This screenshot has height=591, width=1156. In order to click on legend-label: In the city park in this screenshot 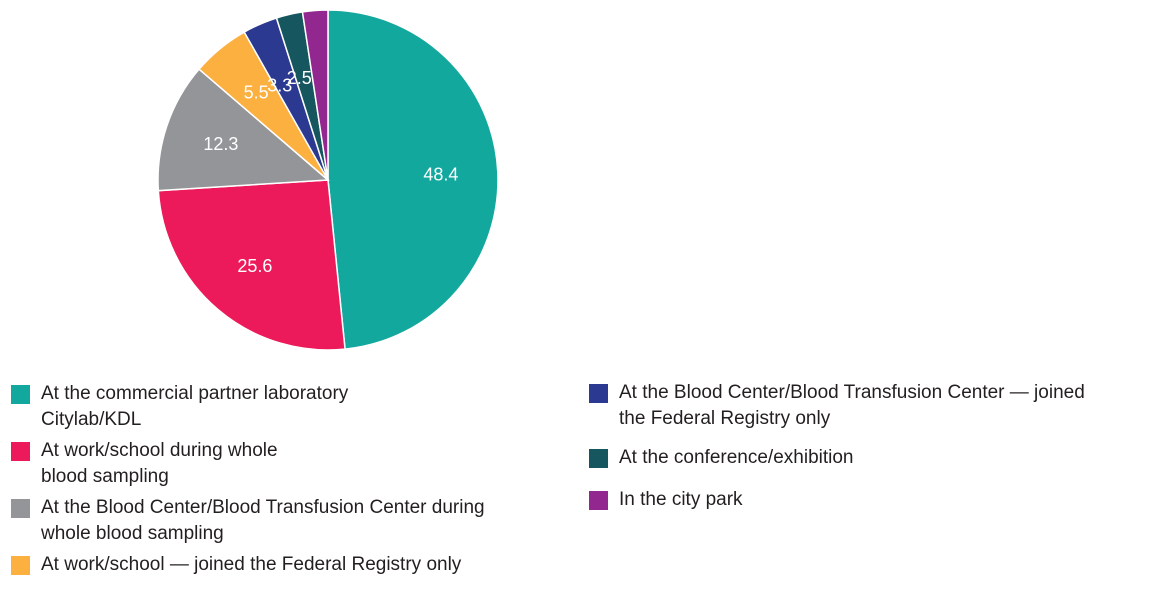, I will do `click(681, 499)`.